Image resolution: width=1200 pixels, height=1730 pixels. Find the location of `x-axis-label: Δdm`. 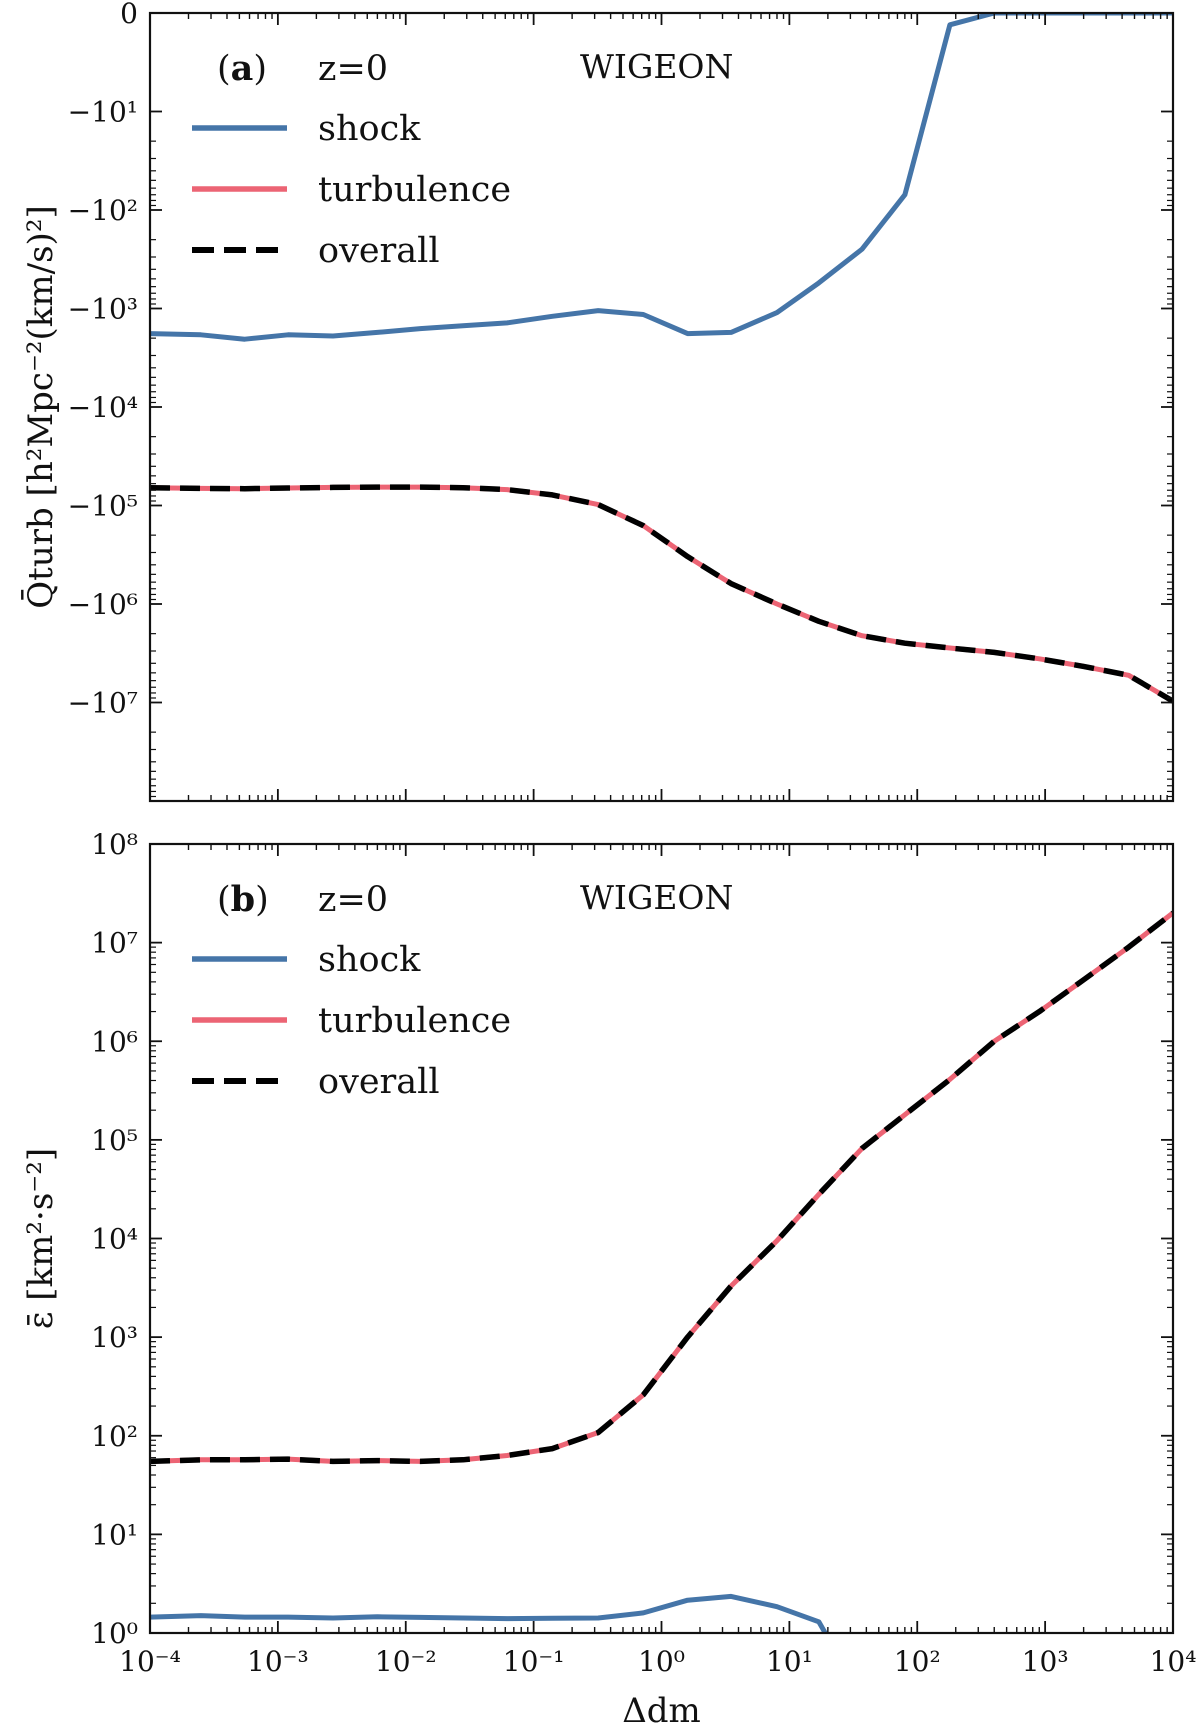

x-axis-label: Δdm is located at coordinates (661, 1710).